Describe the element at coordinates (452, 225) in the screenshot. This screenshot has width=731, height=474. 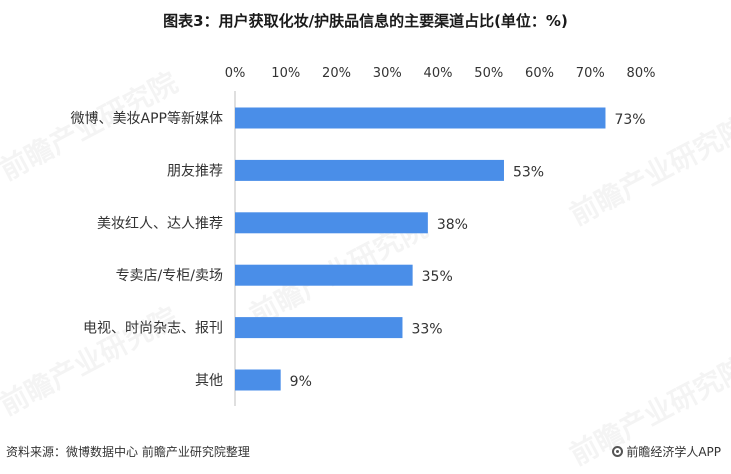
I see `value-label: 38%` at that location.